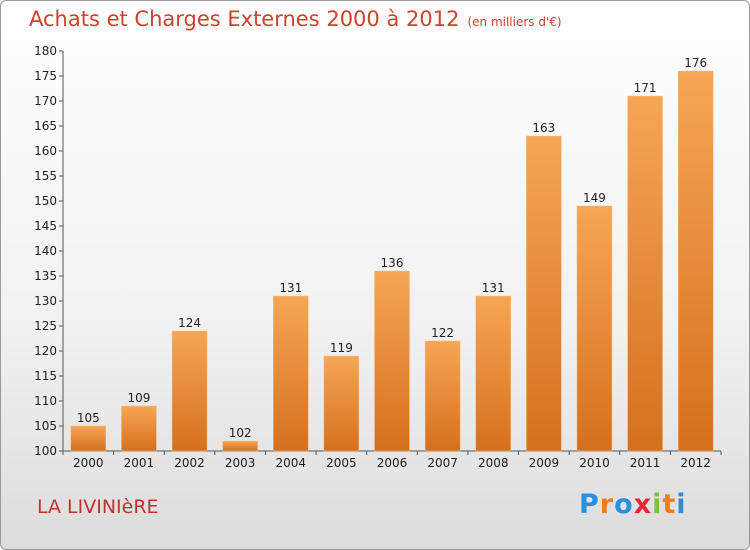 The image size is (750, 550). I want to click on bar-value-label: 171, so click(645, 88).